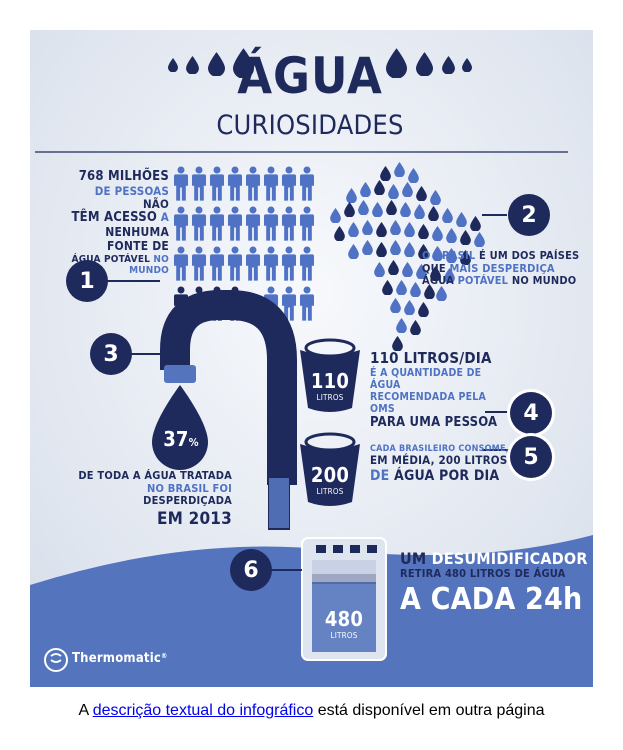 This screenshot has width=623, height=750. Describe the element at coordinates (481, 281) in the screenshot. I see `fact2-line3b: POTÁVEL` at that location.